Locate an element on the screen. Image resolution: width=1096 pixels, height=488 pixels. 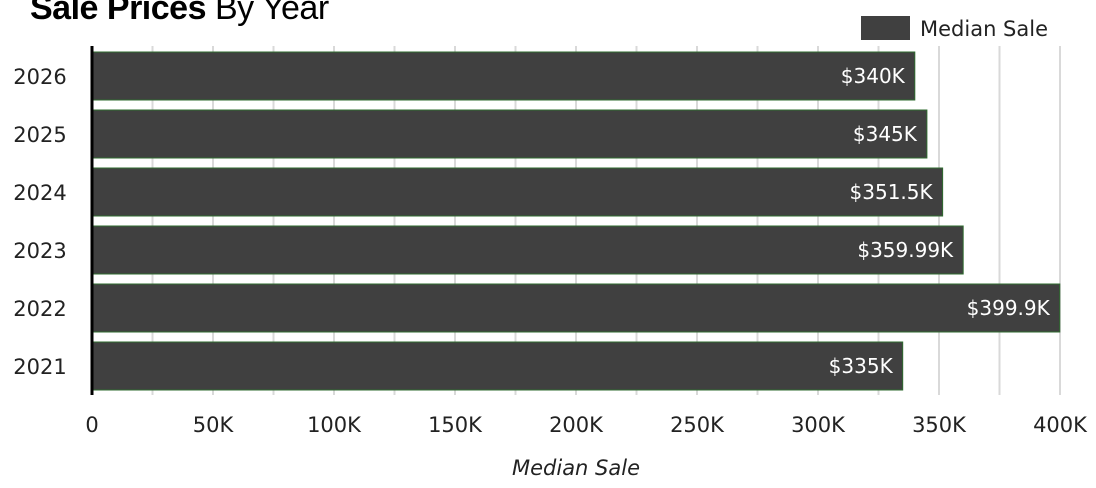
chart-title-main: Sale Prices is located at coordinates (118, 13).